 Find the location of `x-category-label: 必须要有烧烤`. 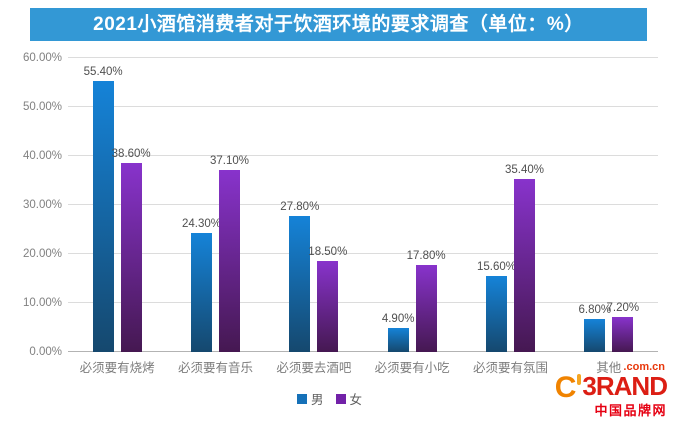

x-category-label: 必须要有烧烤 is located at coordinates (117, 368).